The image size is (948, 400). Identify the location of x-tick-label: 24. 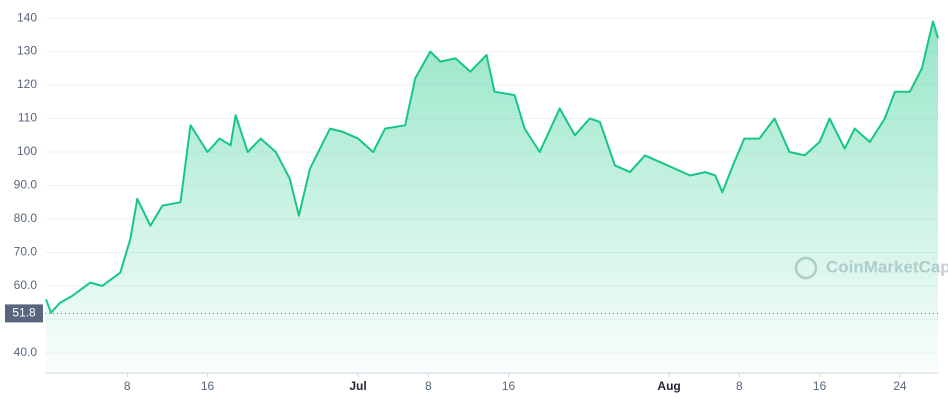
(900, 386).